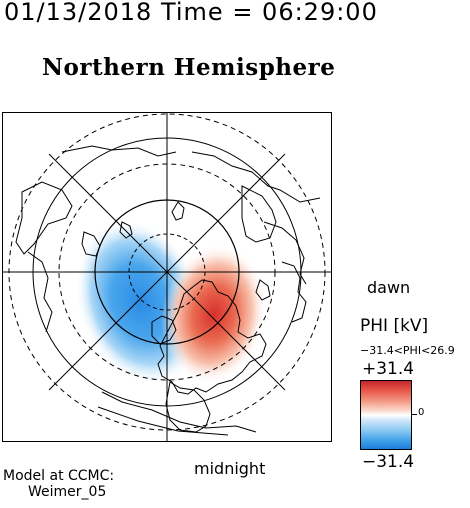 Image resolution: width=470 pixels, height=508 pixels. What do you see at coordinates (230, 468) in the screenshot?
I see `midnight-label: midnight` at bounding box center [230, 468].